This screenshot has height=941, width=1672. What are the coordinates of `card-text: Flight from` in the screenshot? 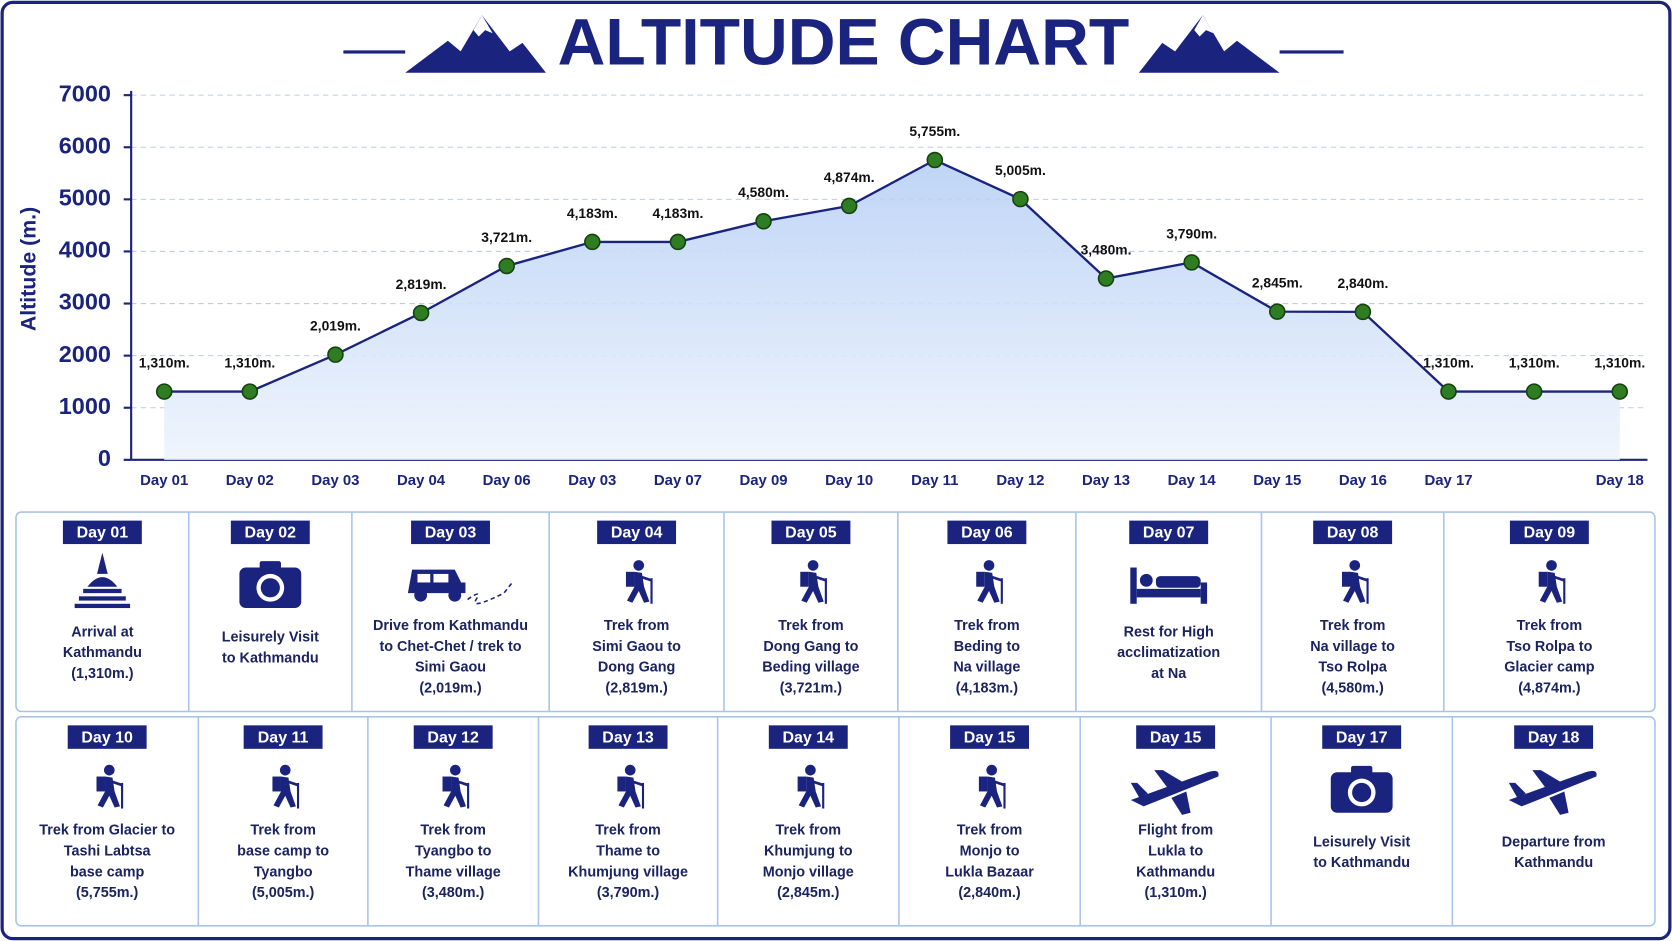 It's located at (1175, 831).